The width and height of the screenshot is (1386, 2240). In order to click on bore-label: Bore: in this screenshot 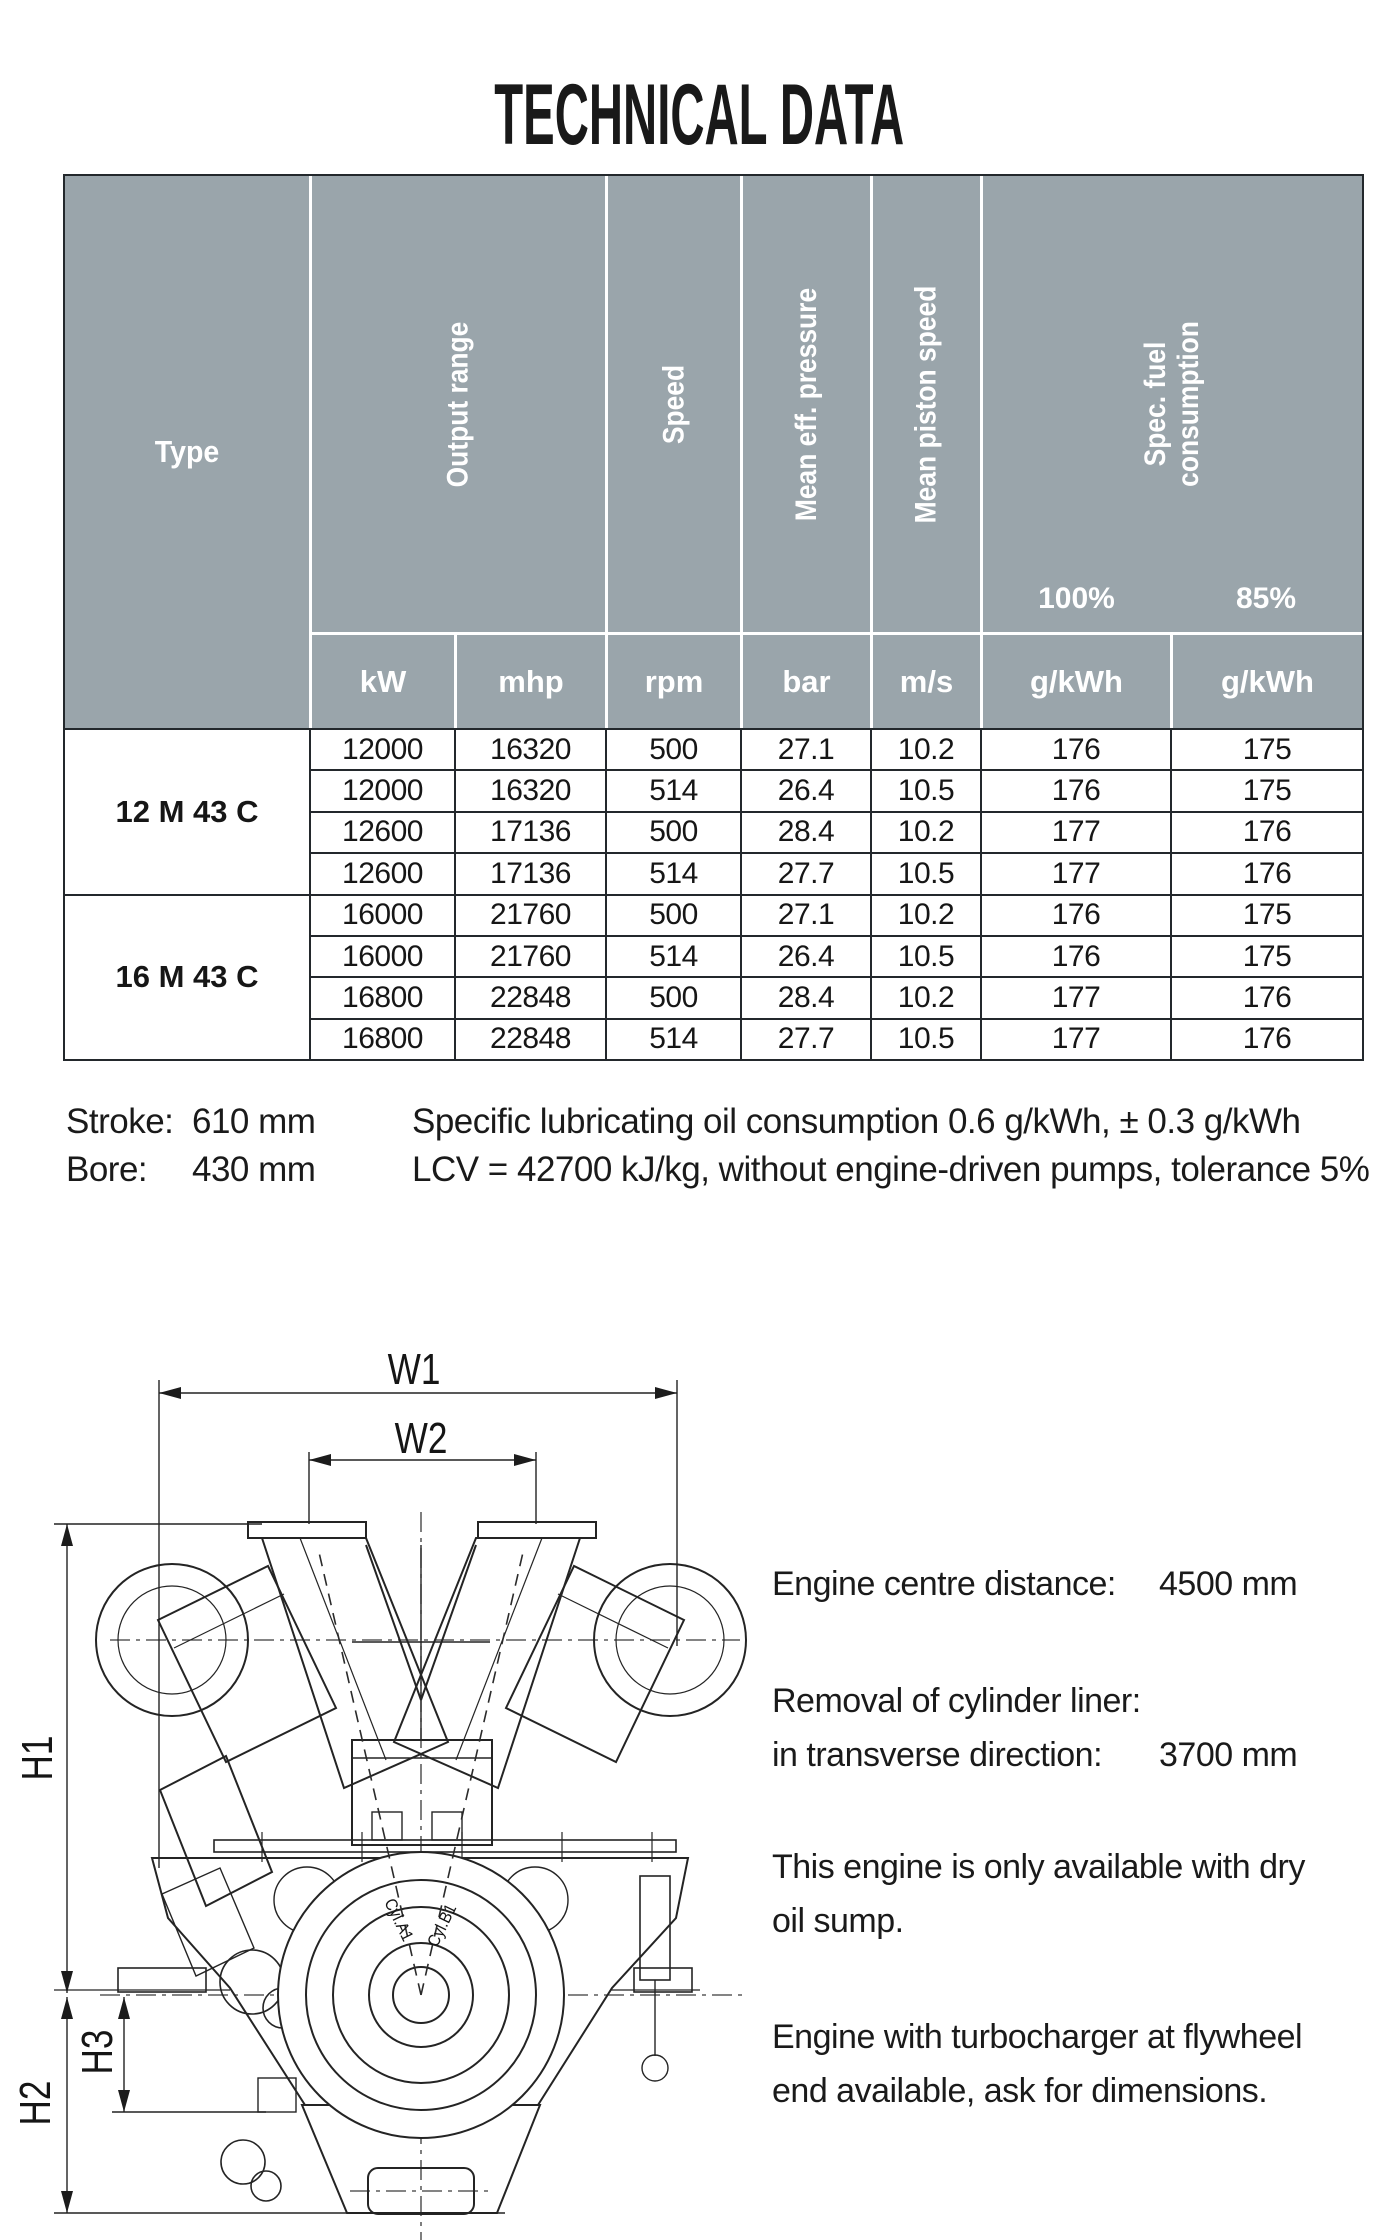, I will do `click(107, 1169)`.